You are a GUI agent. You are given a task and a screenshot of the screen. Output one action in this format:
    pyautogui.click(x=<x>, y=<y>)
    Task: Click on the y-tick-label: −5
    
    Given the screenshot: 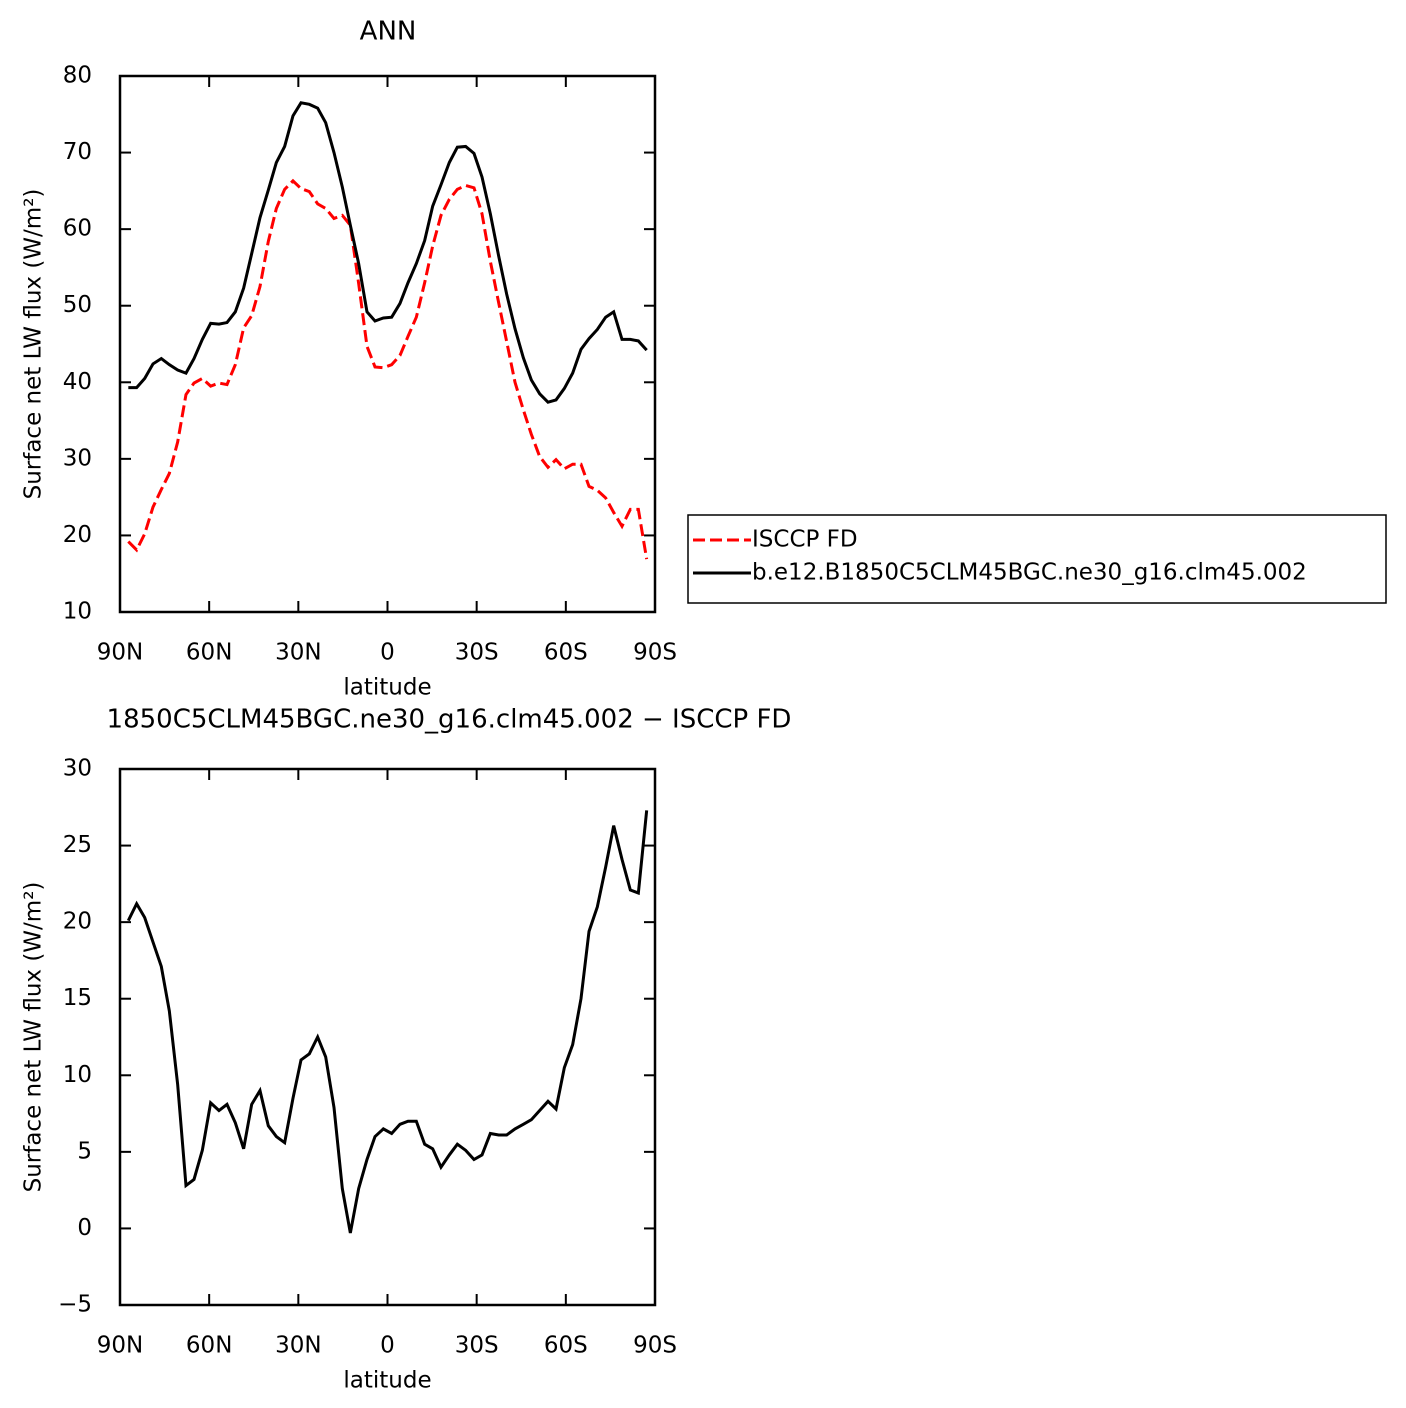 What is the action you would take?
    pyautogui.click(x=75, y=1305)
    